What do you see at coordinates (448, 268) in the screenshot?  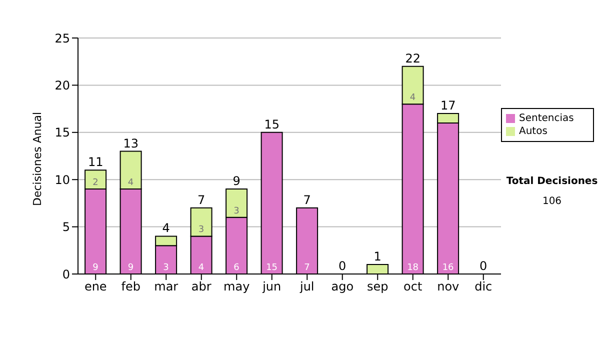 I see `data-label: 16` at bounding box center [448, 268].